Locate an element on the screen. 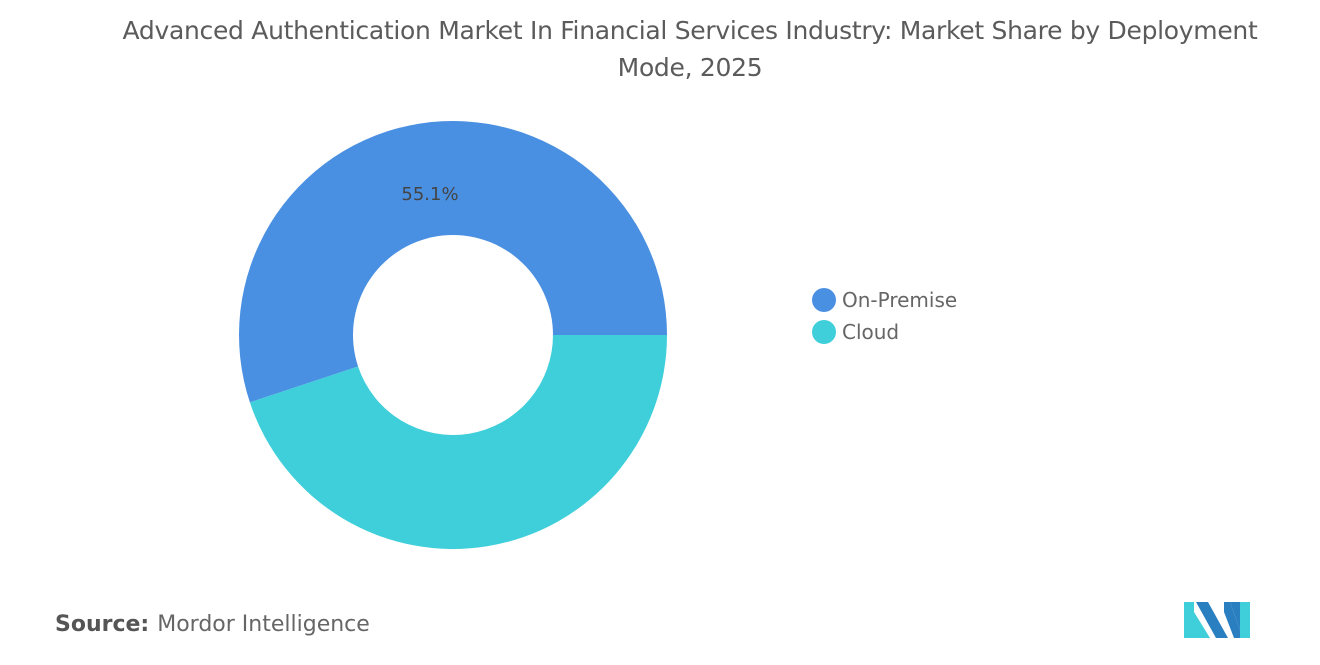 The image size is (1320, 665). mordor-intelligence-logo is located at coordinates (1217, 620).